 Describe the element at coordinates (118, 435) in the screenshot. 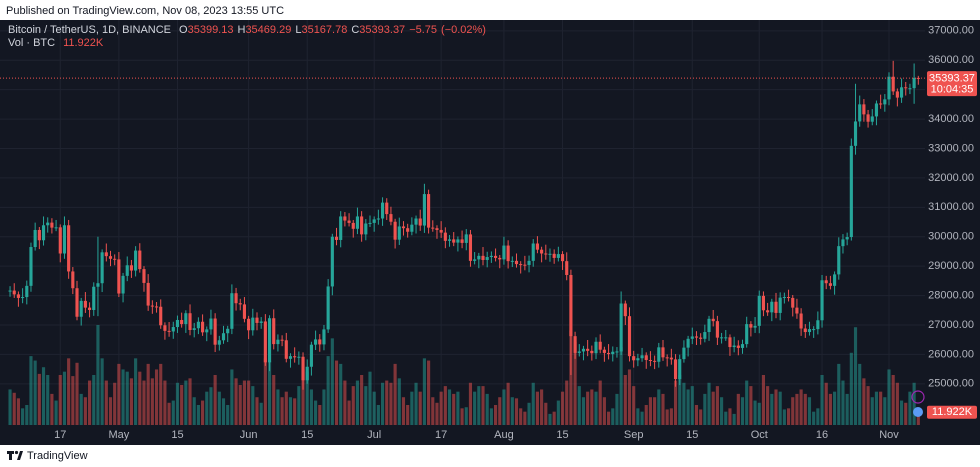

I see `x-tick-label: May` at that location.